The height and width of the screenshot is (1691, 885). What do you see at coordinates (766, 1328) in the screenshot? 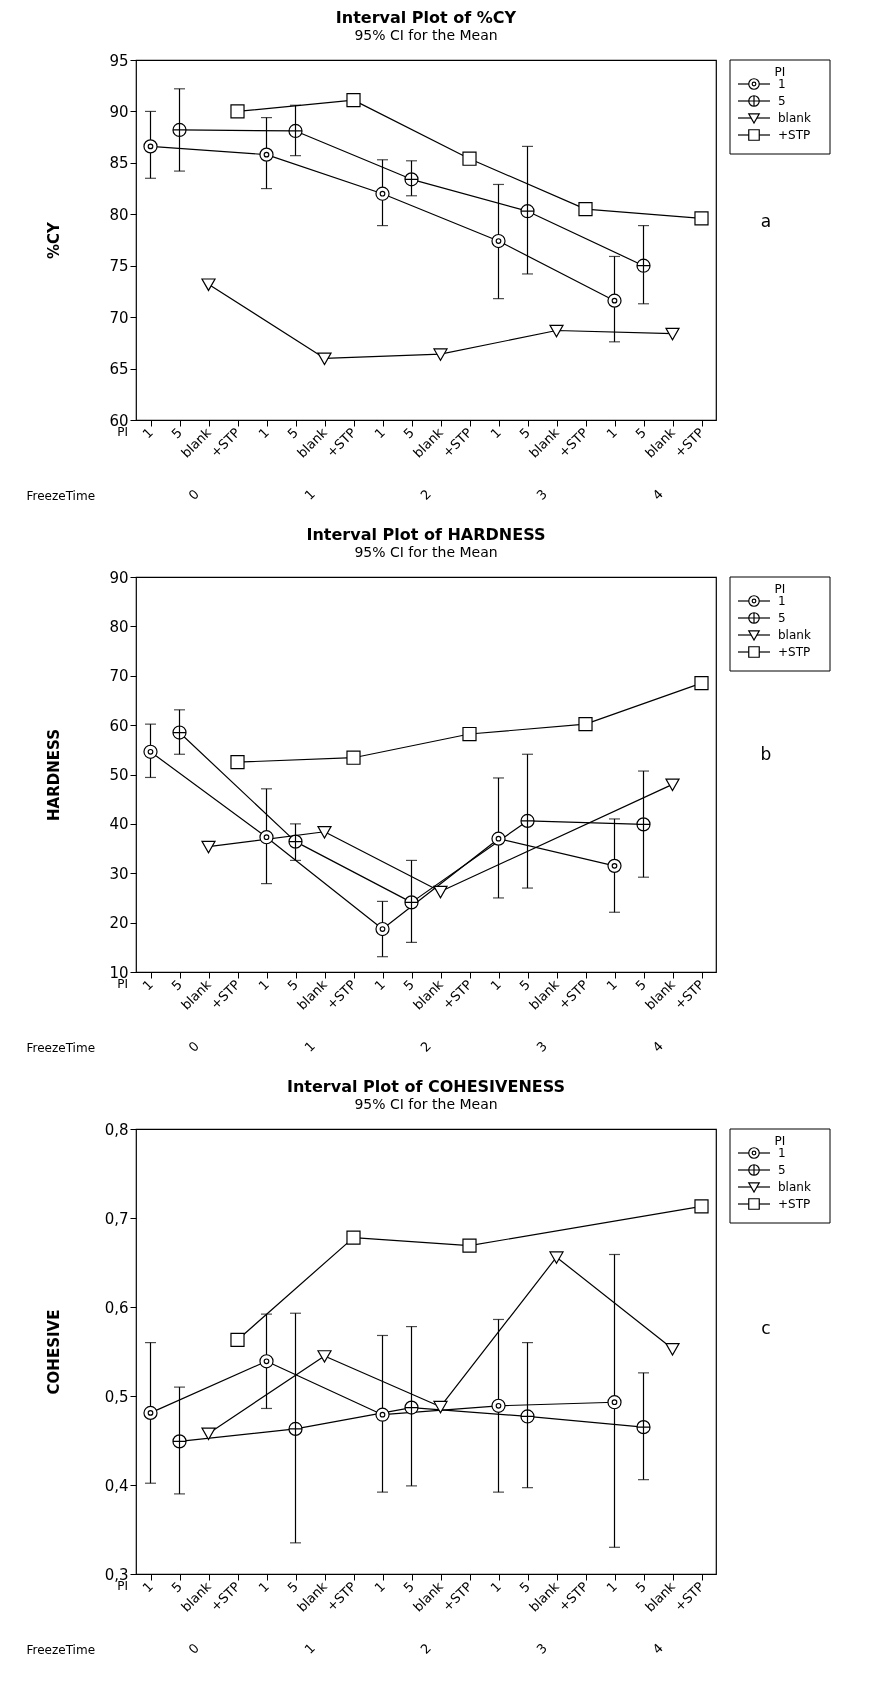
I see `text: c` at bounding box center [766, 1328].